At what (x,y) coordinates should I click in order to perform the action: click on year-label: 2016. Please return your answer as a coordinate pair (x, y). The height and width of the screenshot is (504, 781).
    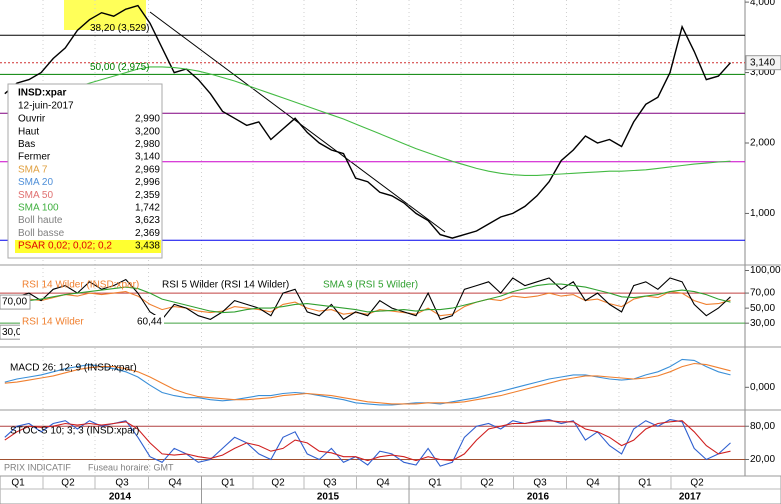
    Looking at the image, I should click on (538, 497).